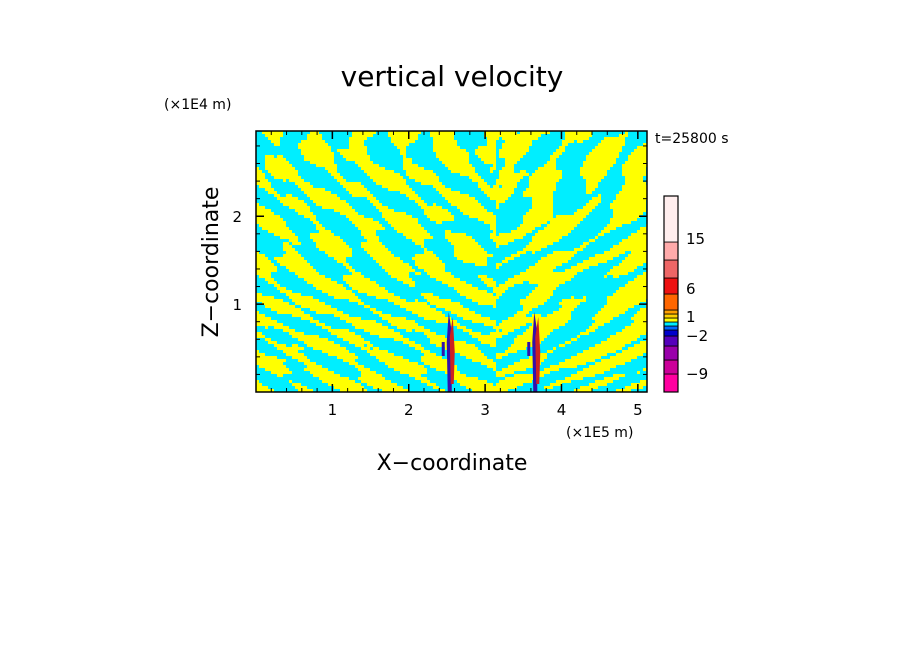  I want to click on x-tick-label: 4, so click(562, 410).